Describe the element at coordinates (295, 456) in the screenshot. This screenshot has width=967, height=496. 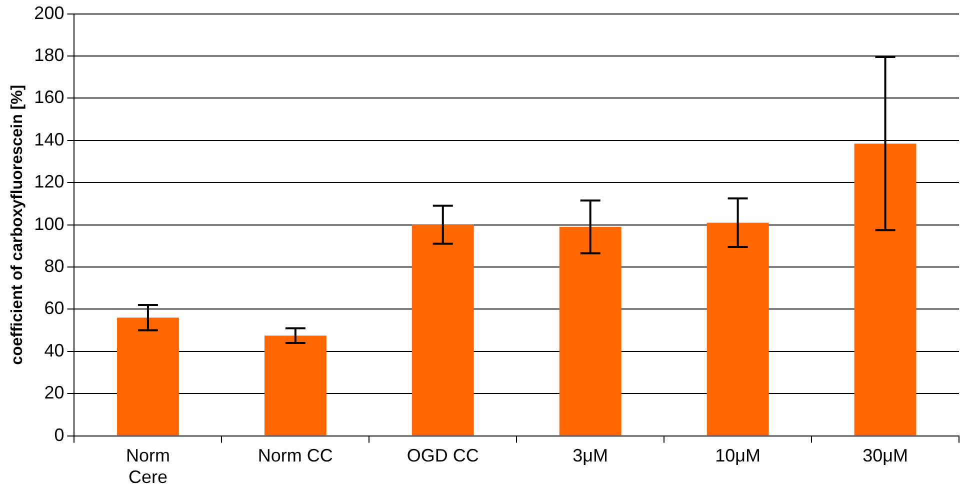
I see `x-tick-label: Norm CC` at that location.